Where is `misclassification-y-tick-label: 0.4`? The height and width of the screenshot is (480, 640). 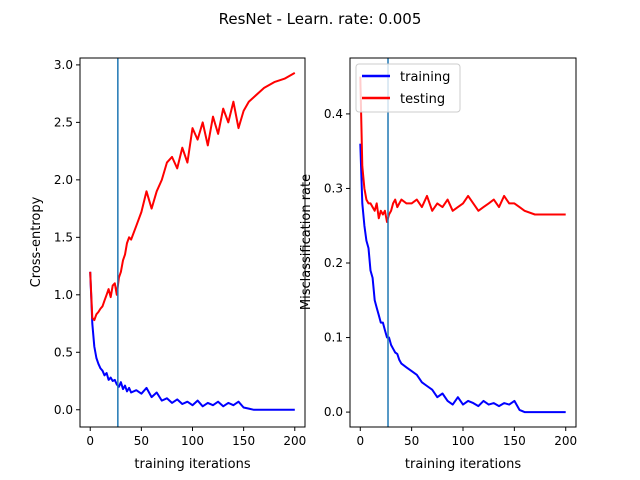
misclassification-y-tick-label: 0.4 is located at coordinates (333, 114).